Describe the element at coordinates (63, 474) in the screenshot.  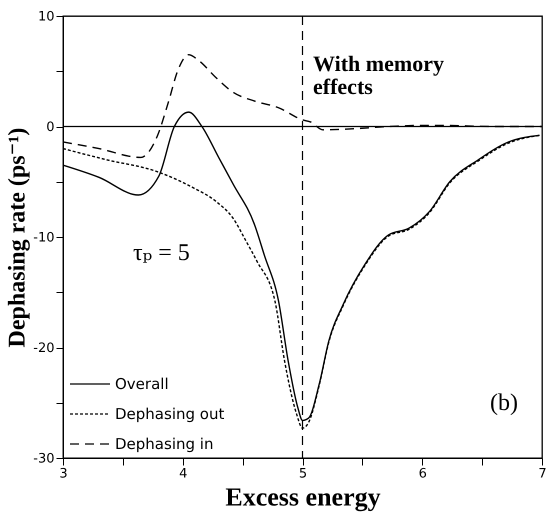
I see `x-tick-label: 3` at that location.